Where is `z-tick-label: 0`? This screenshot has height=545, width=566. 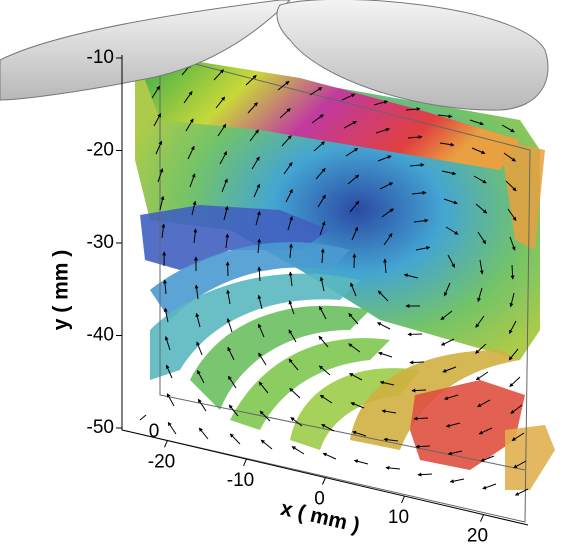 z-tick-label: 0 is located at coordinates (154, 431).